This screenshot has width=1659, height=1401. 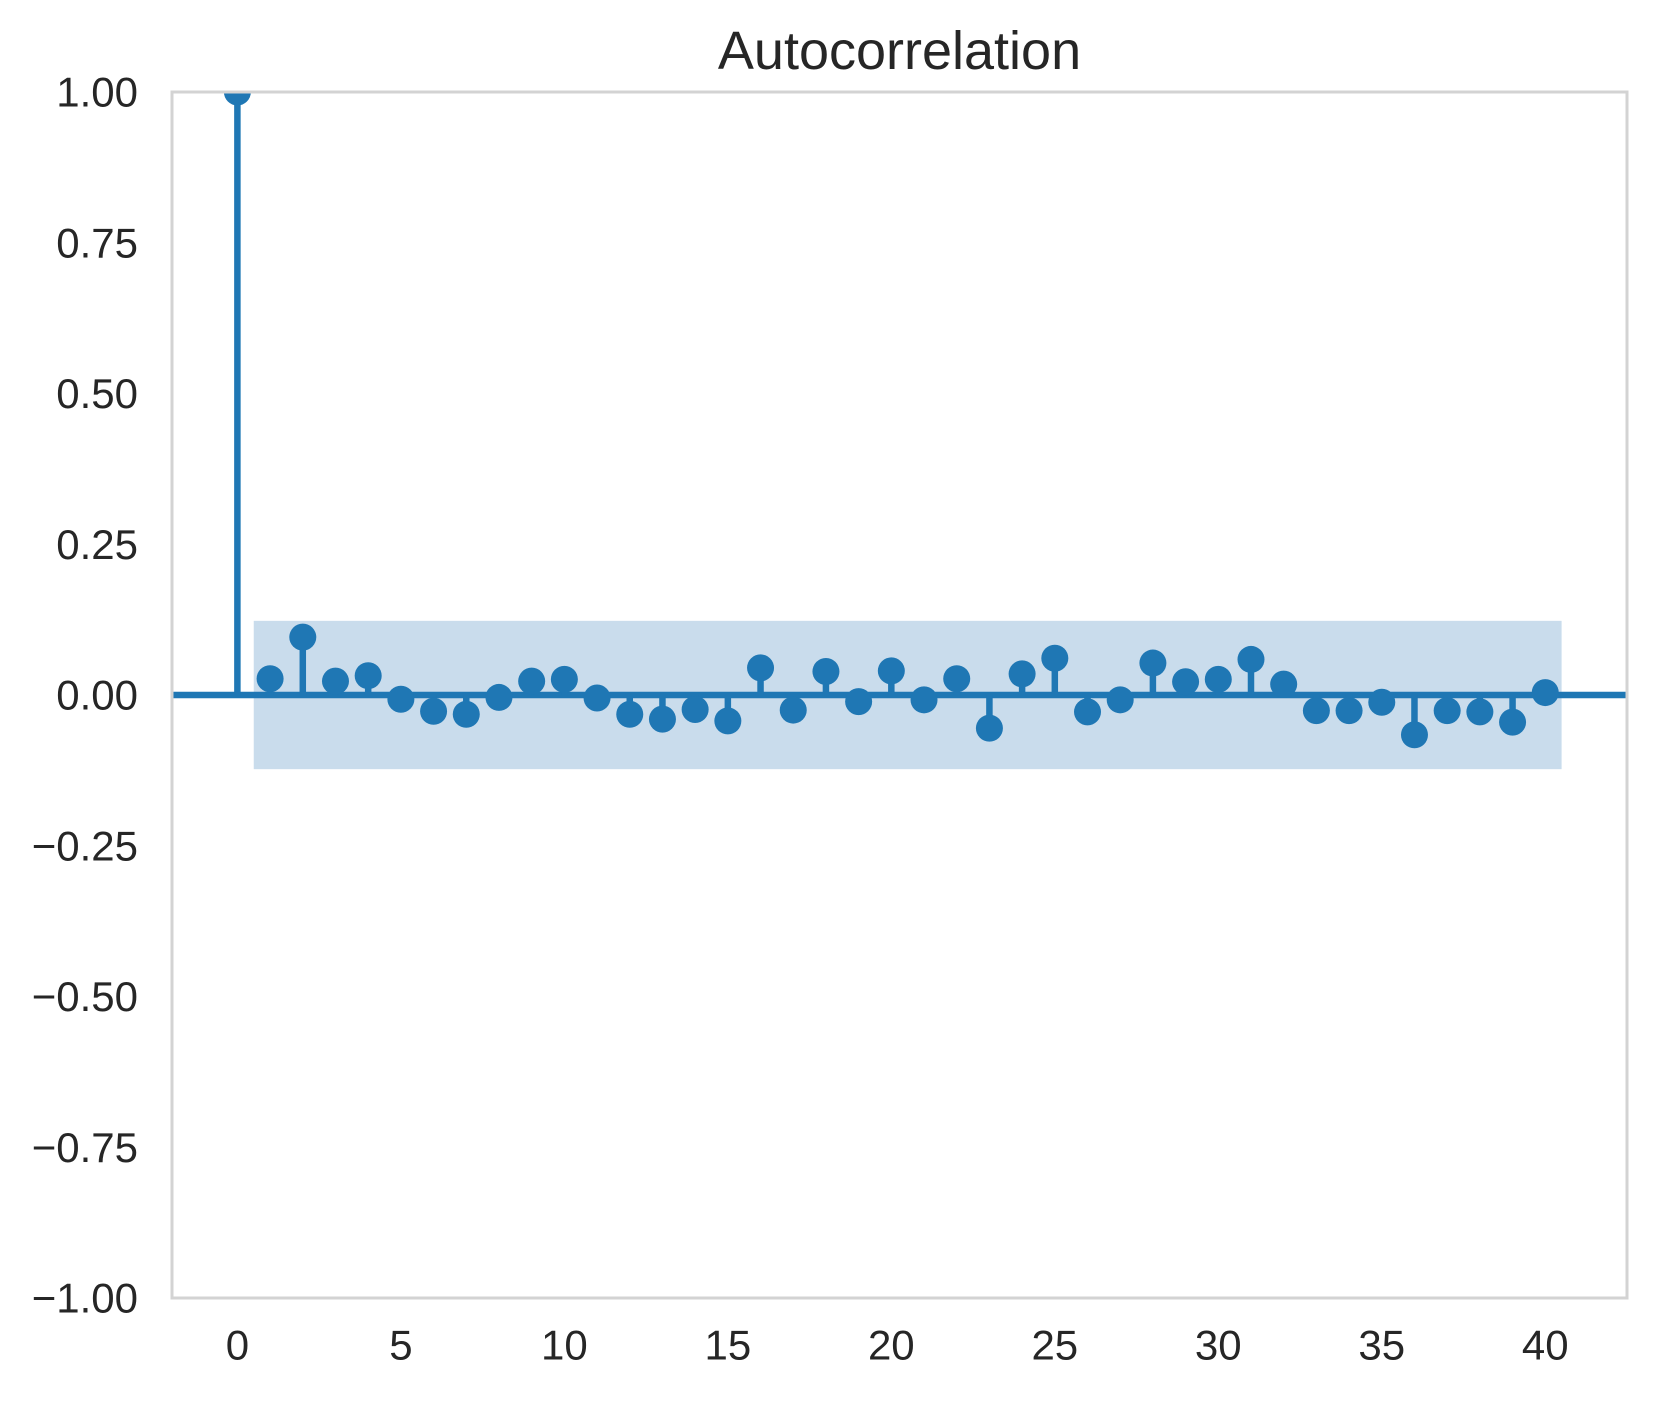 What do you see at coordinates (85, 996) in the screenshot?
I see `y-tick-label: −0.50` at bounding box center [85, 996].